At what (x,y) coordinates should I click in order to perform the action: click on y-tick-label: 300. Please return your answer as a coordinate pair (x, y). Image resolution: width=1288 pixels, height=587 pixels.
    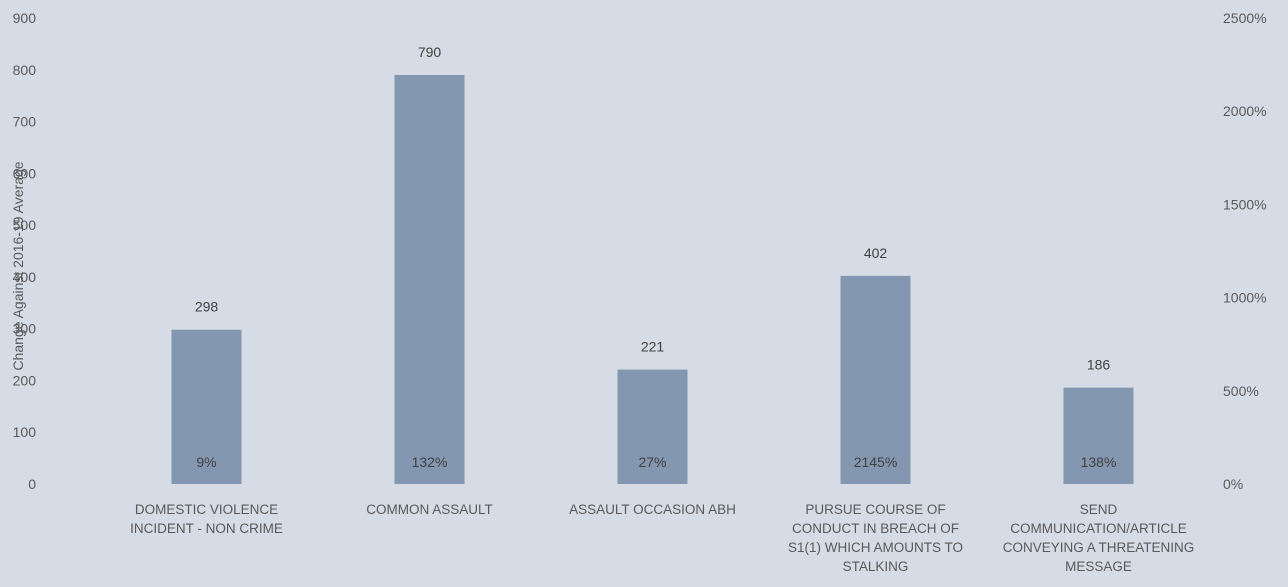
    Looking at the image, I should click on (25, 329).